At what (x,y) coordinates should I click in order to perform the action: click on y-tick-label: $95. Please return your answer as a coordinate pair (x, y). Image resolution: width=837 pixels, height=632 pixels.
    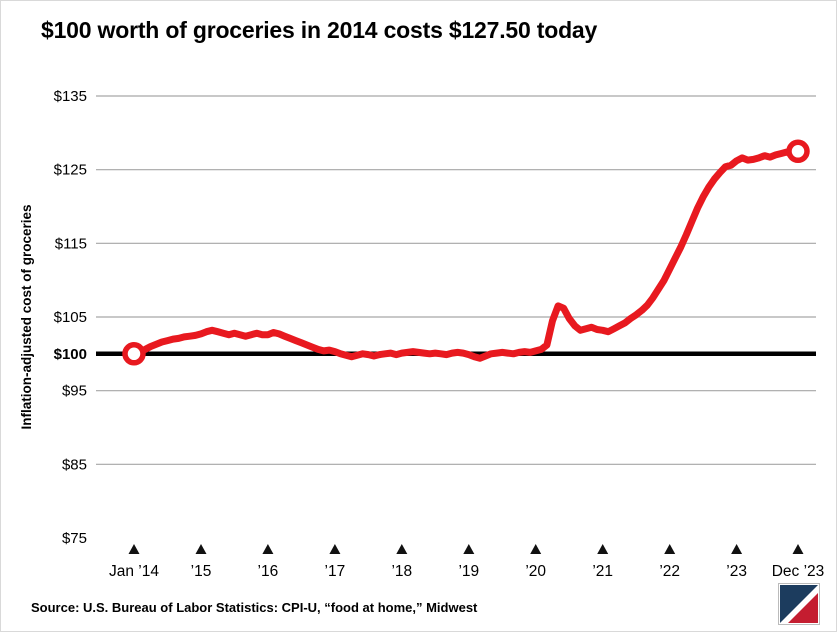
    Looking at the image, I should click on (74, 391).